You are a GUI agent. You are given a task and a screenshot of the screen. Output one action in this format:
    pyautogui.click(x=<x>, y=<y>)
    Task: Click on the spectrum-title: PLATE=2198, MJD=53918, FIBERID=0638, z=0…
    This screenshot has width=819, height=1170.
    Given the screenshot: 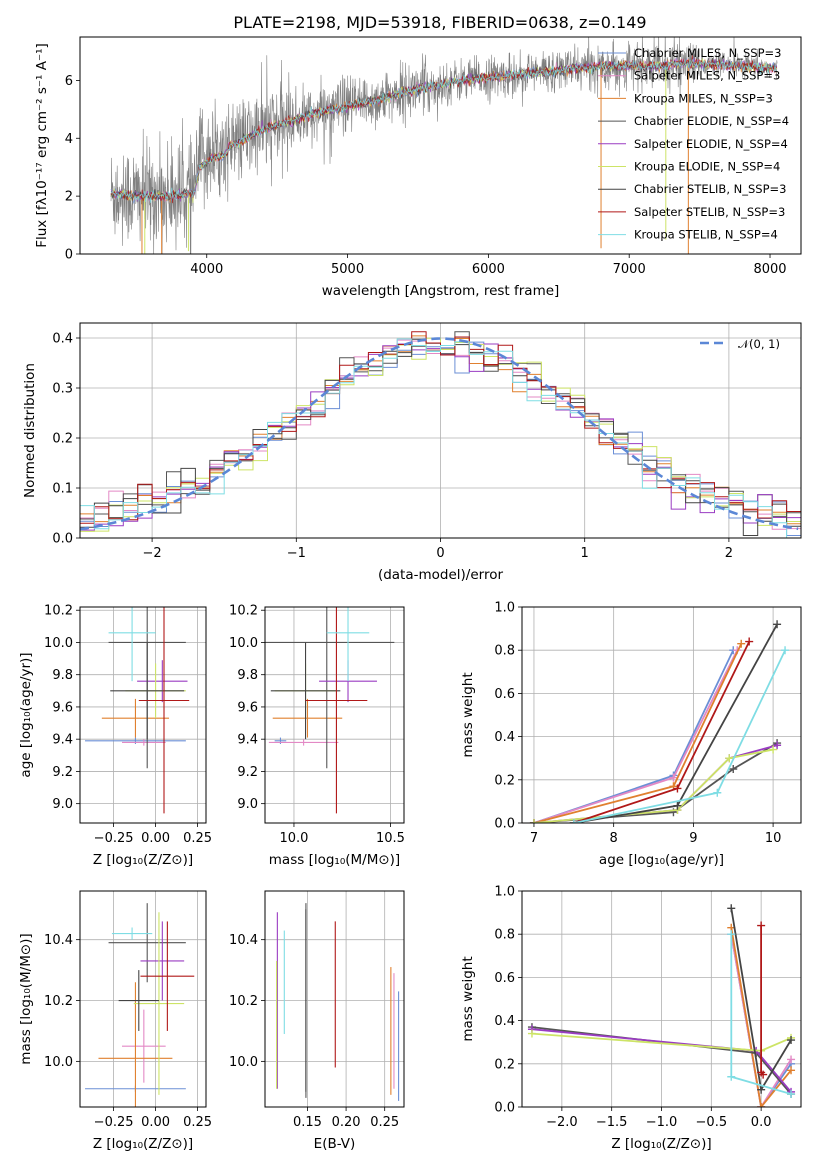 What is the action you would take?
    pyautogui.click(x=439, y=22)
    